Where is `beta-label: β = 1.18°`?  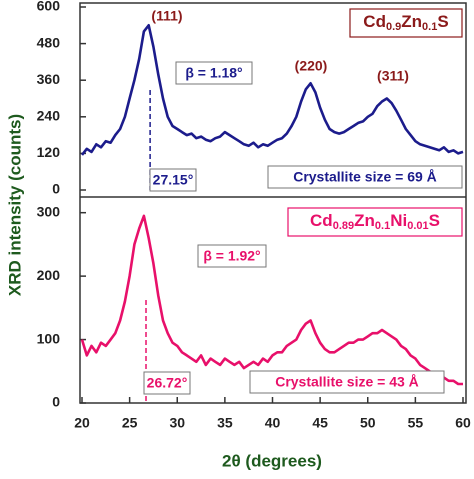
beta-label: β = 1.18° is located at coordinates (213, 73).